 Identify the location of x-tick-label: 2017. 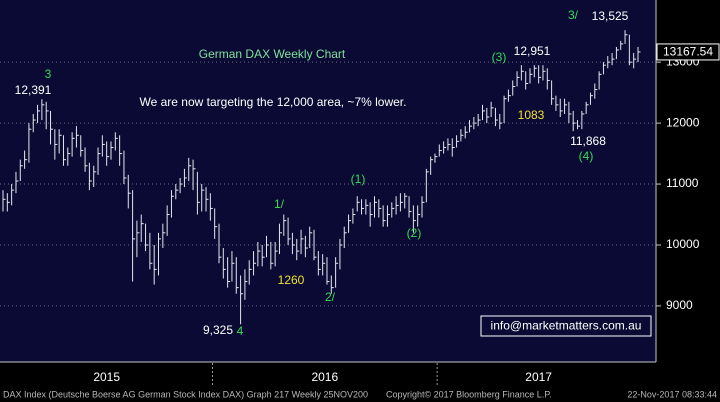
(538, 377).